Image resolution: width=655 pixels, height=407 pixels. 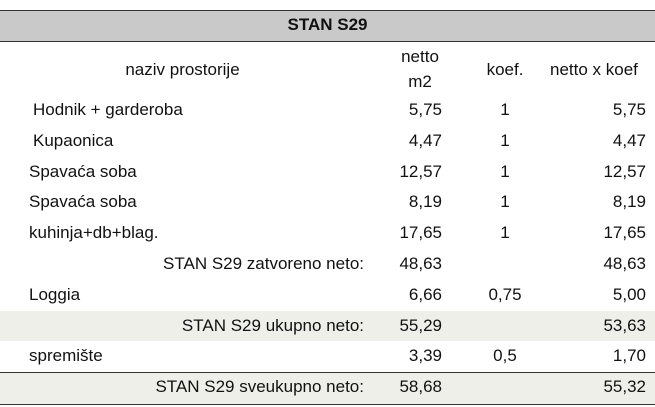 What do you see at coordinates (182, 69) in the screenshot?
I see `header-cell: naziv prostorije` at bounding box center [182, 69].